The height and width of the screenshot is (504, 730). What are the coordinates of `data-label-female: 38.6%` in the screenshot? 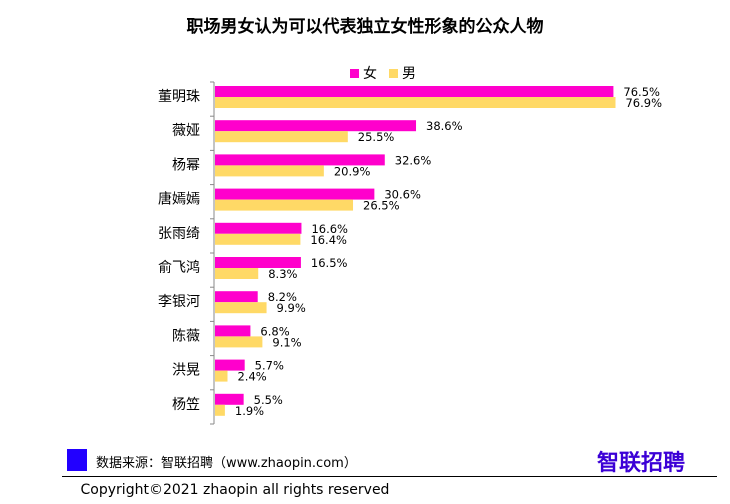 It's located at (444, 126).